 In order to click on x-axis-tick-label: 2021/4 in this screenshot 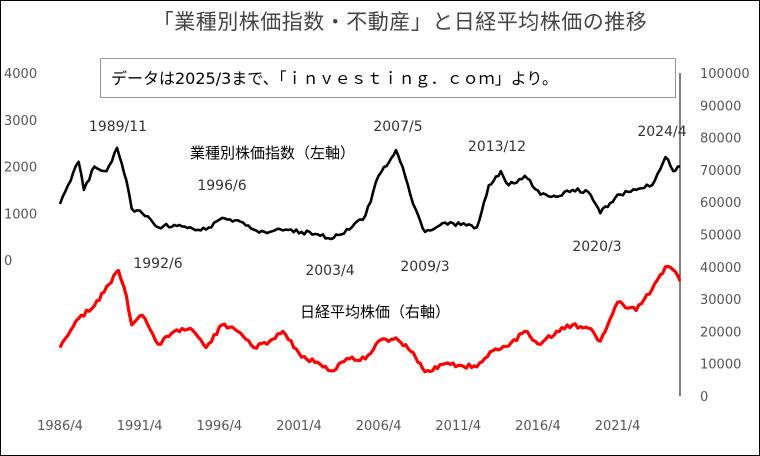, I will do `click(618, 426)`.